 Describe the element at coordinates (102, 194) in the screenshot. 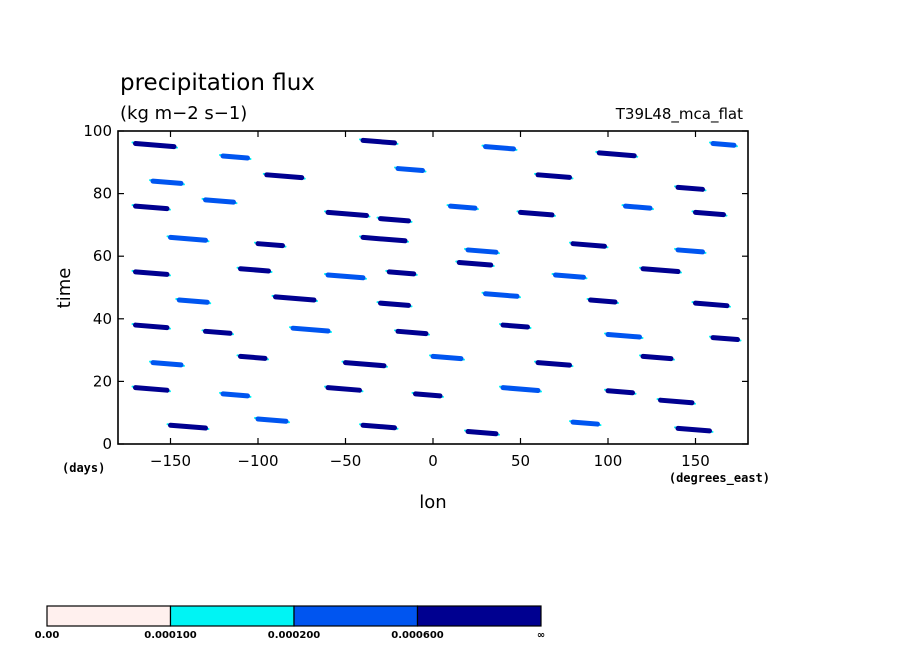

I see `y-tick-label: 80` at that location.